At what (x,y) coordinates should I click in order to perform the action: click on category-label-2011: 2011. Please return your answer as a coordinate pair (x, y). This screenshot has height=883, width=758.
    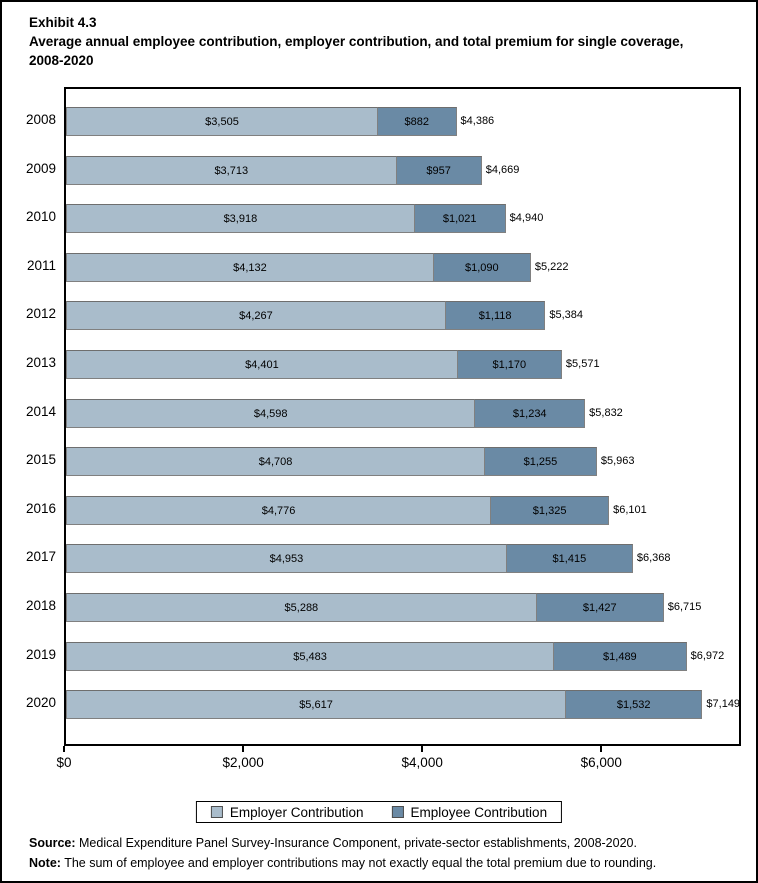
    Looking at the image, I should click on (41, 265).